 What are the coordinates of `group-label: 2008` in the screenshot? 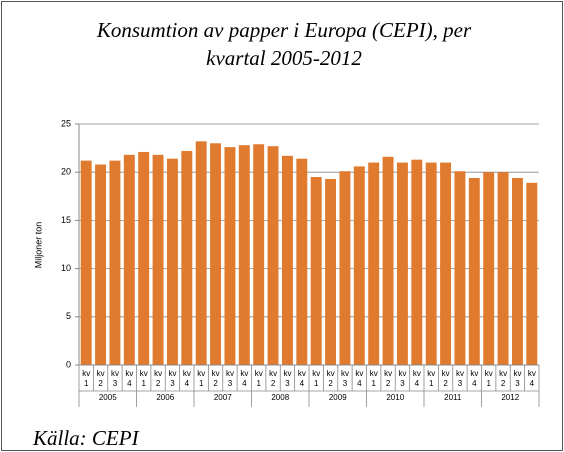 It's located at (280, 397).